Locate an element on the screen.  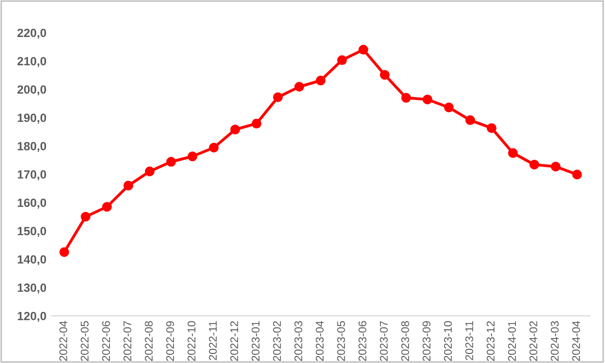
y-tick-label: 150,0 is located at coordinates (32, 231).